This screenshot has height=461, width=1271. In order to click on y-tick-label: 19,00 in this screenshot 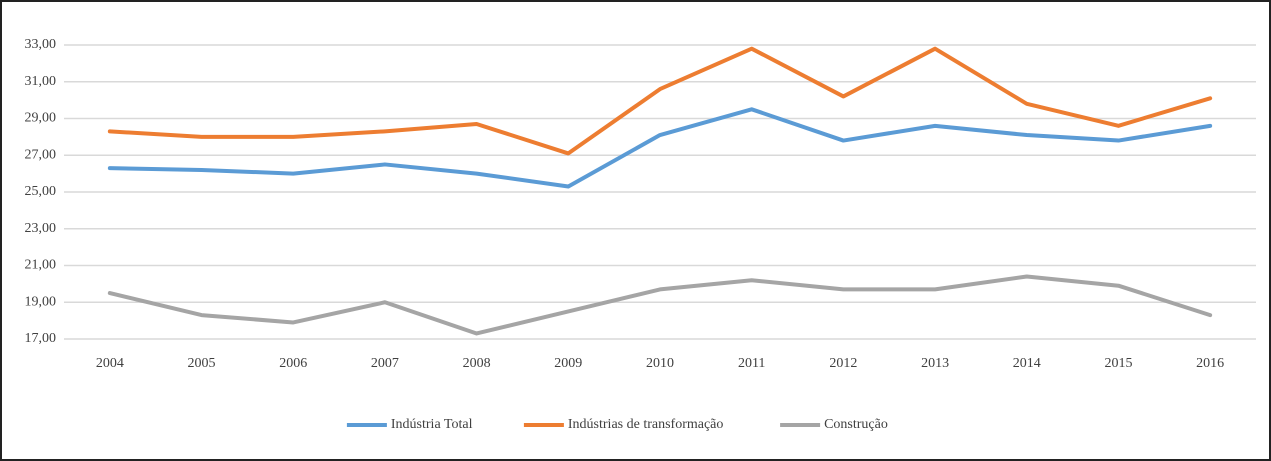, I will do `click(41, 301)`.